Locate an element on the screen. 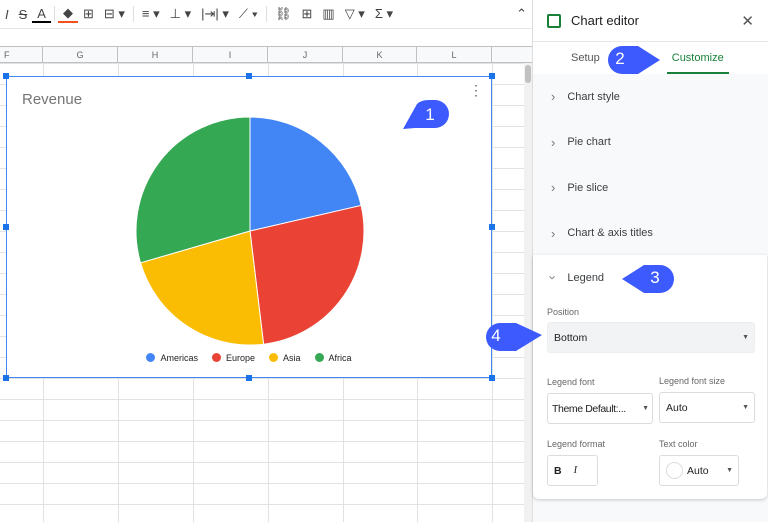  filter-icon: ▽ ▾ is located at coordinates (354, 13).